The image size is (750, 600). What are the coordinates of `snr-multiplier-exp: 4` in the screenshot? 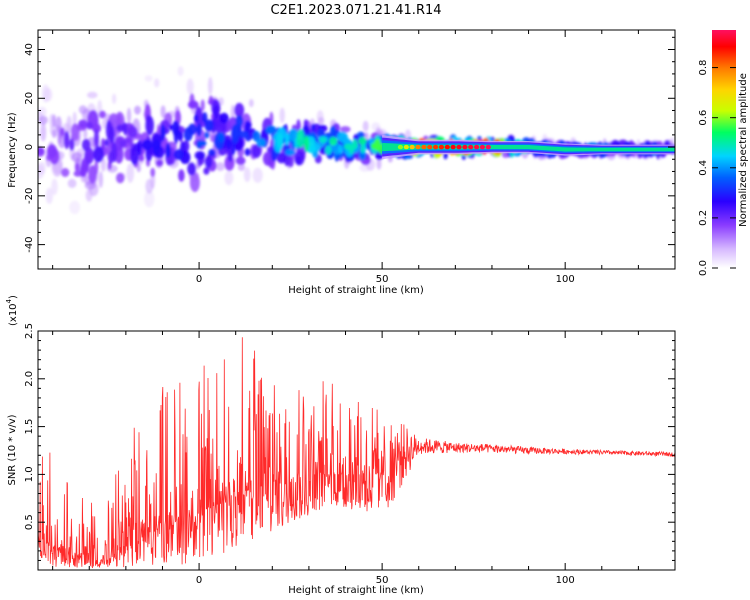 It's located at (9, 300).